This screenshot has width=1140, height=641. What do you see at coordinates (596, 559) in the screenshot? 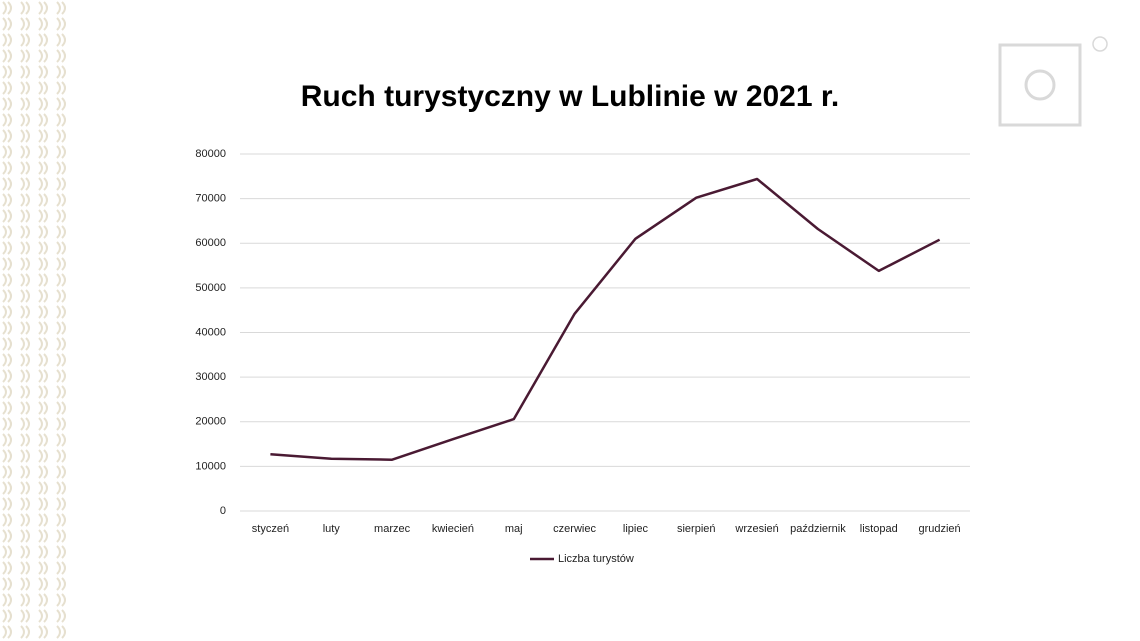
I see `legend-label: Liczba turystów` at bounding box center [596, 559].